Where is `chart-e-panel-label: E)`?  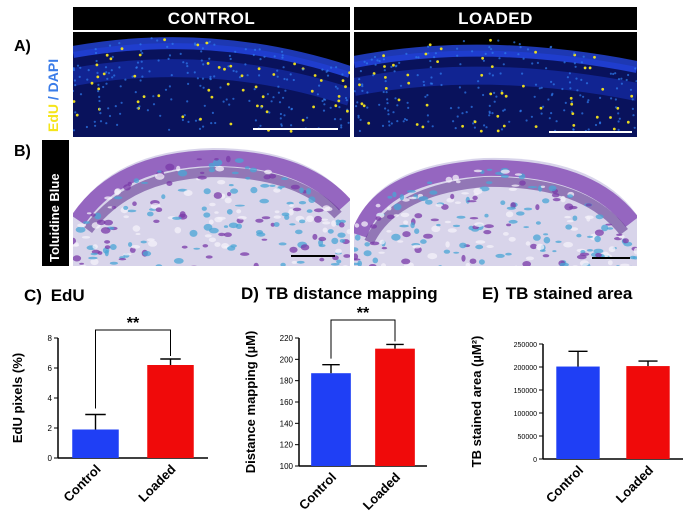
chart-e-panel-label: E) is located at coordinates (490, 293).